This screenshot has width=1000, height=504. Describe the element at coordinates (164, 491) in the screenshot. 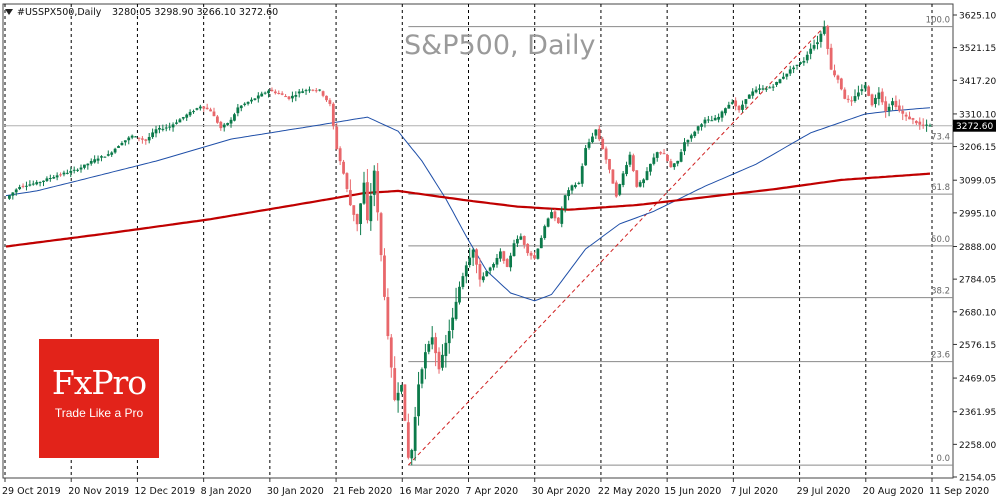

I see `x-tick-label: 12 Dec 2019` at that location.